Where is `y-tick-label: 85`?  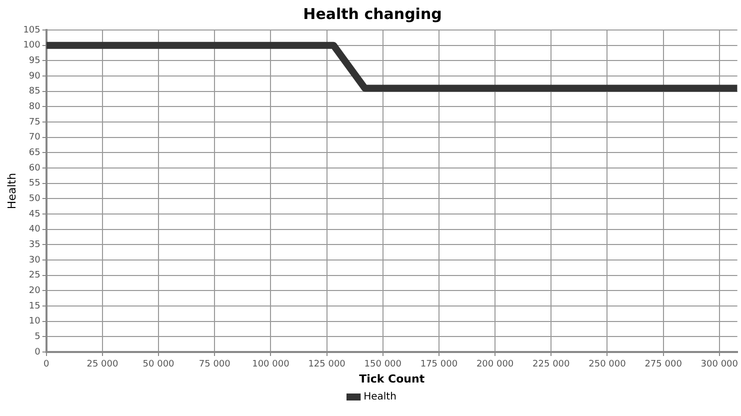
y-tick-label: 85 is located at coordinates (34, 91).